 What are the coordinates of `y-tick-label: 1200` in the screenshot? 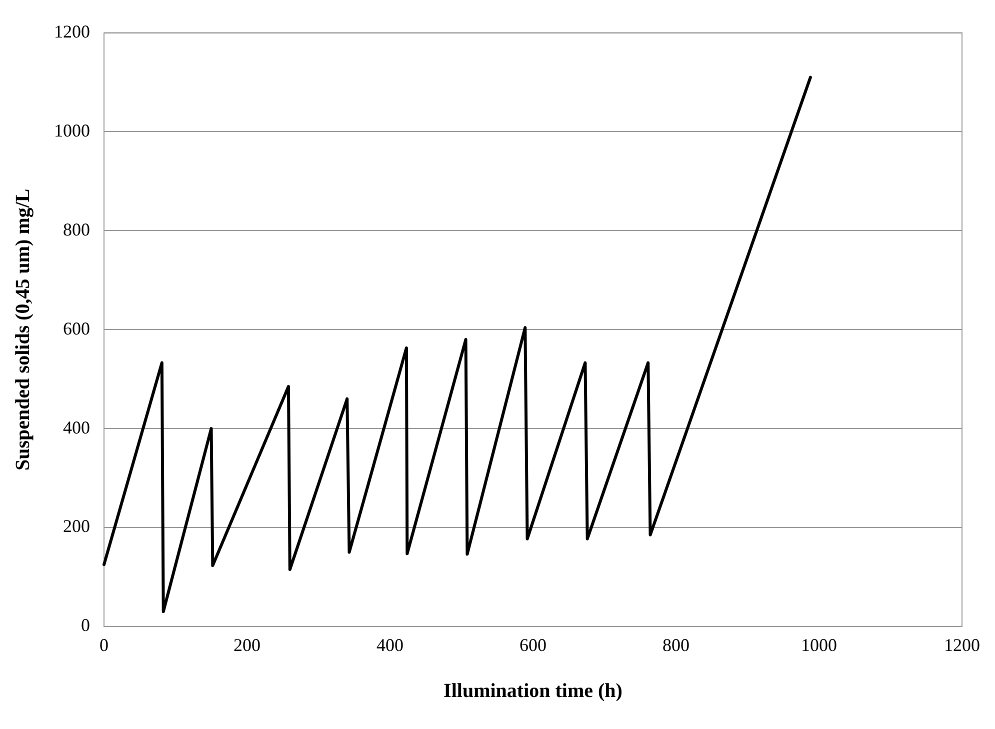 It's located at (72, 32).